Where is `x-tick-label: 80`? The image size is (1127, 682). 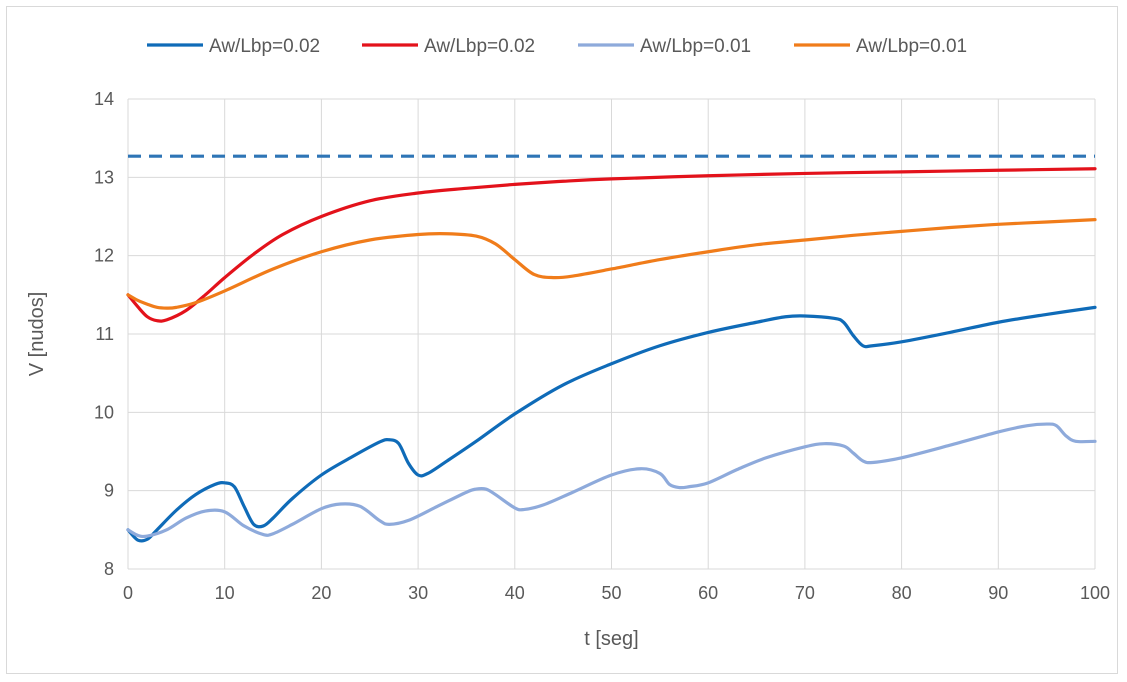
x-tick-label: 80 is located at coordinates (902, 593).